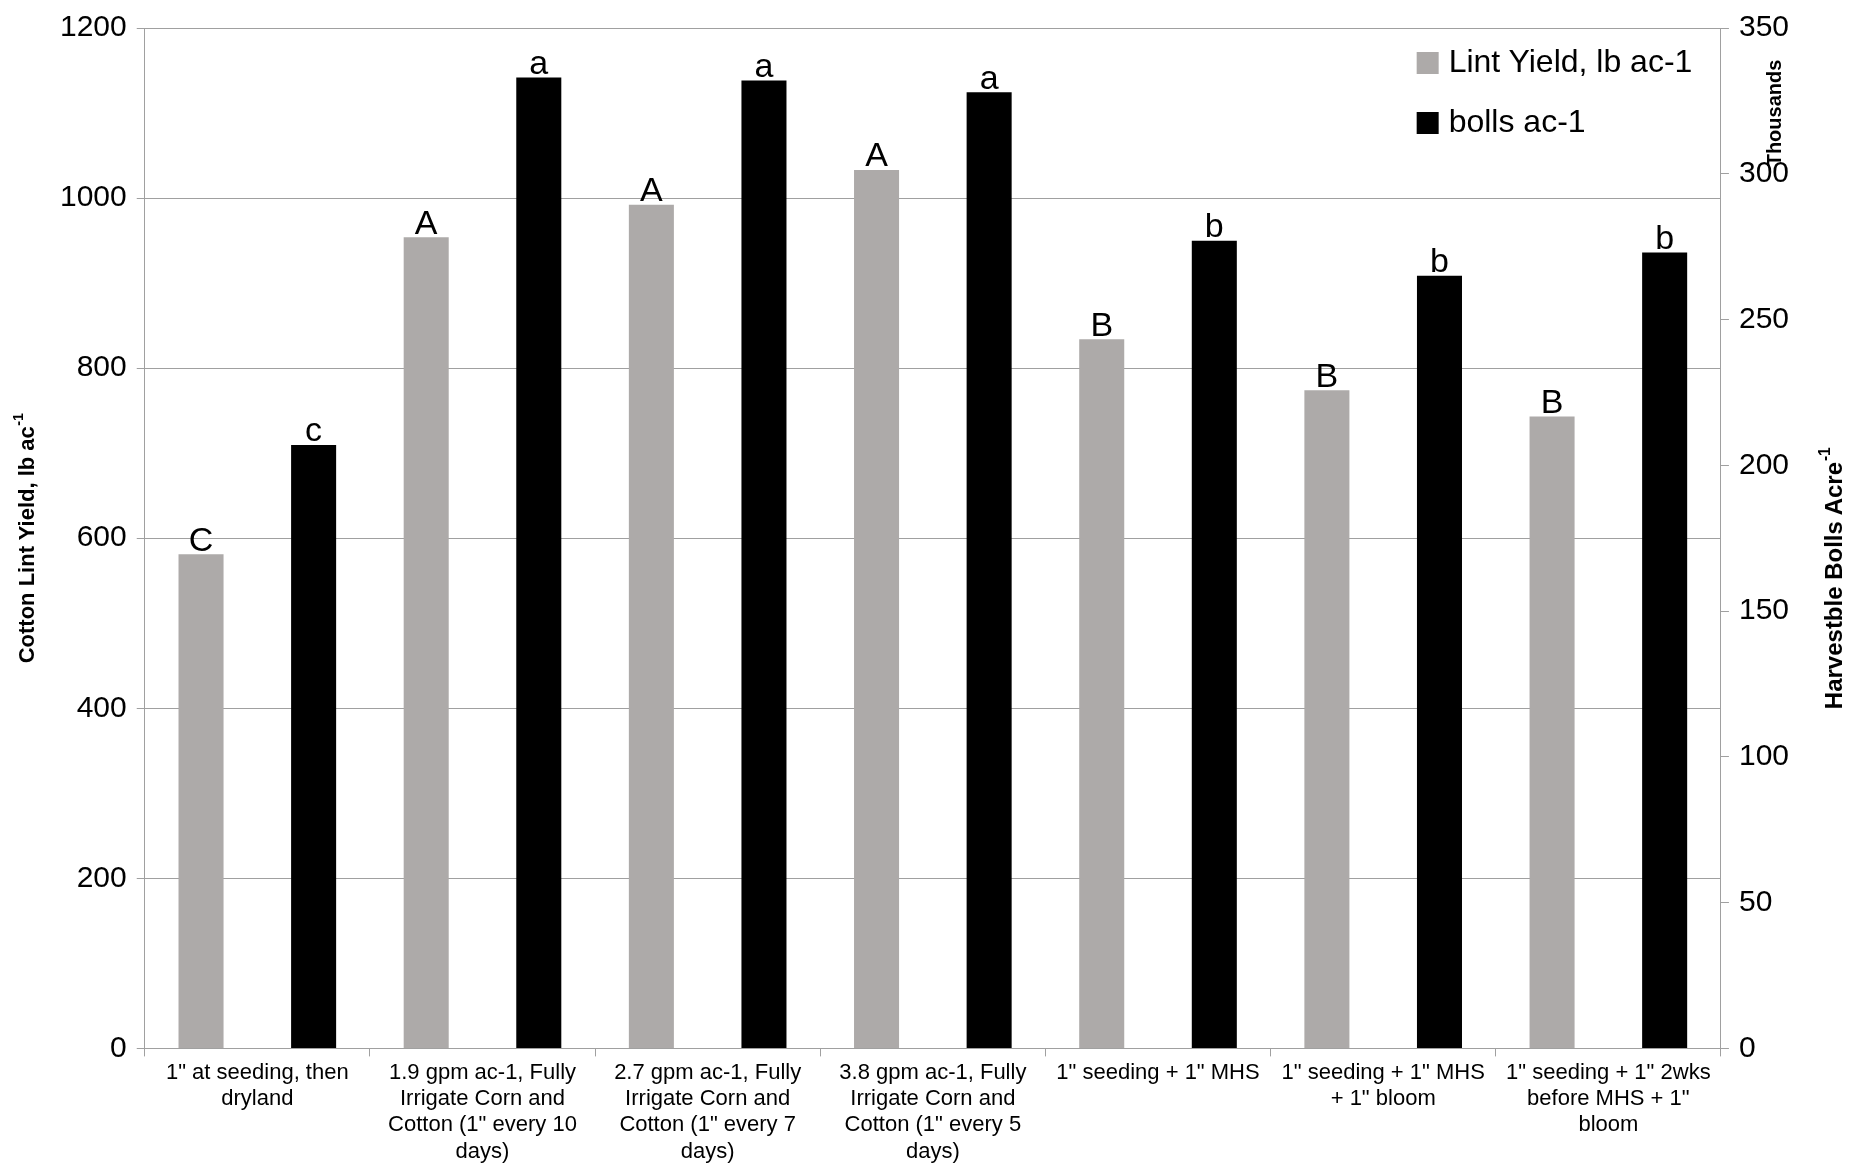  I want to click on y2-axis-title: Harvestble Bolls Acre-1, so click(1831, 578).